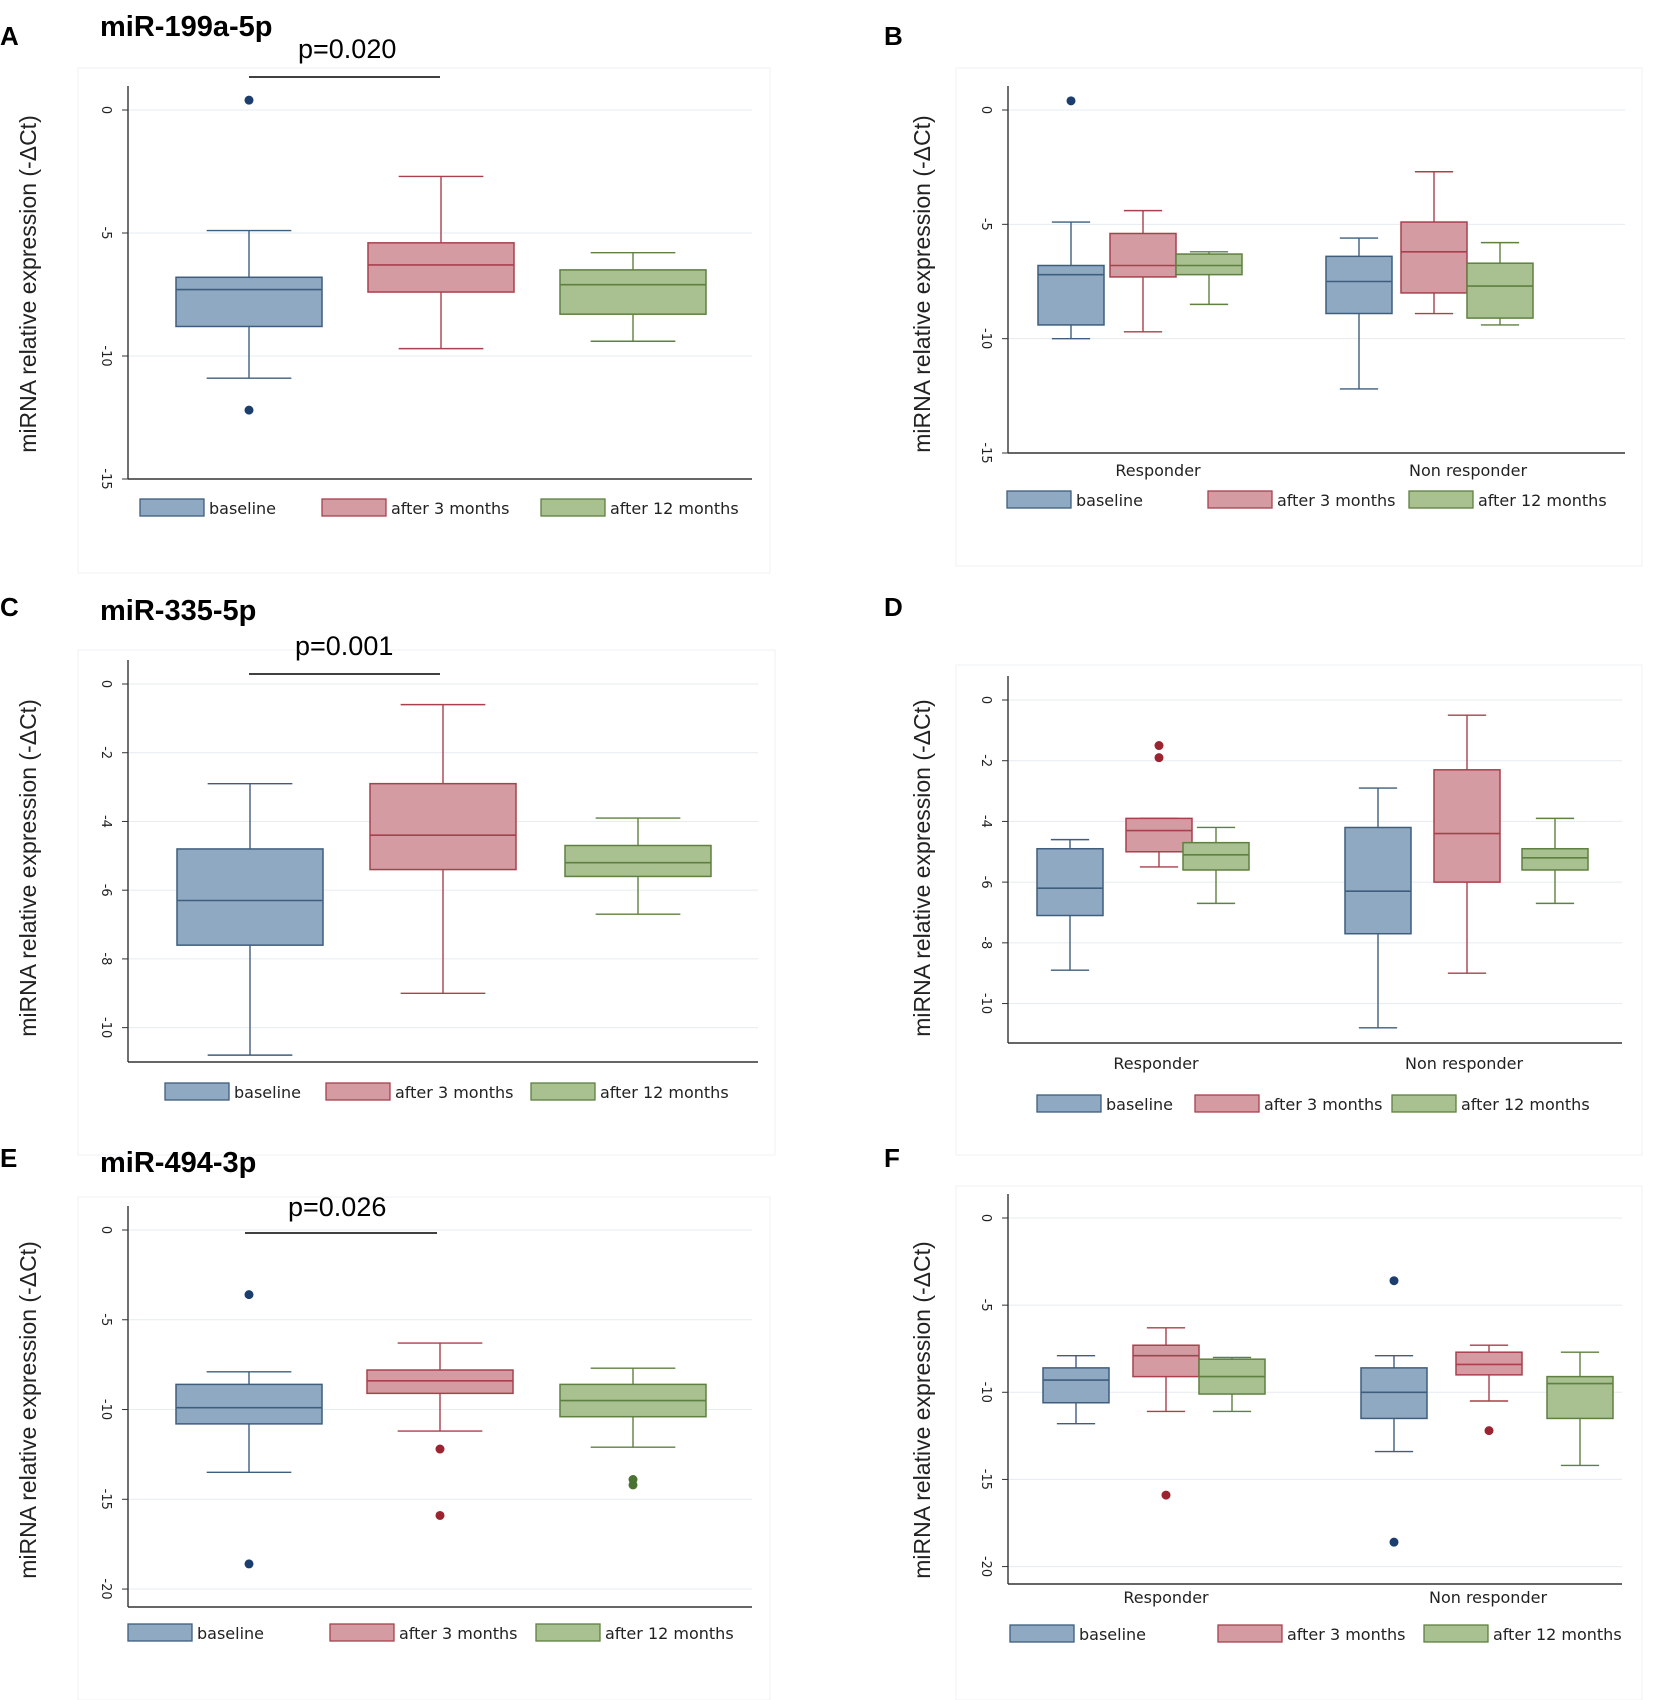 The image size is (1654, 1700). Describe the element at coordinates (186, 27) in the screenshot. I see `panel-title: miR-199a-5p` at that location.